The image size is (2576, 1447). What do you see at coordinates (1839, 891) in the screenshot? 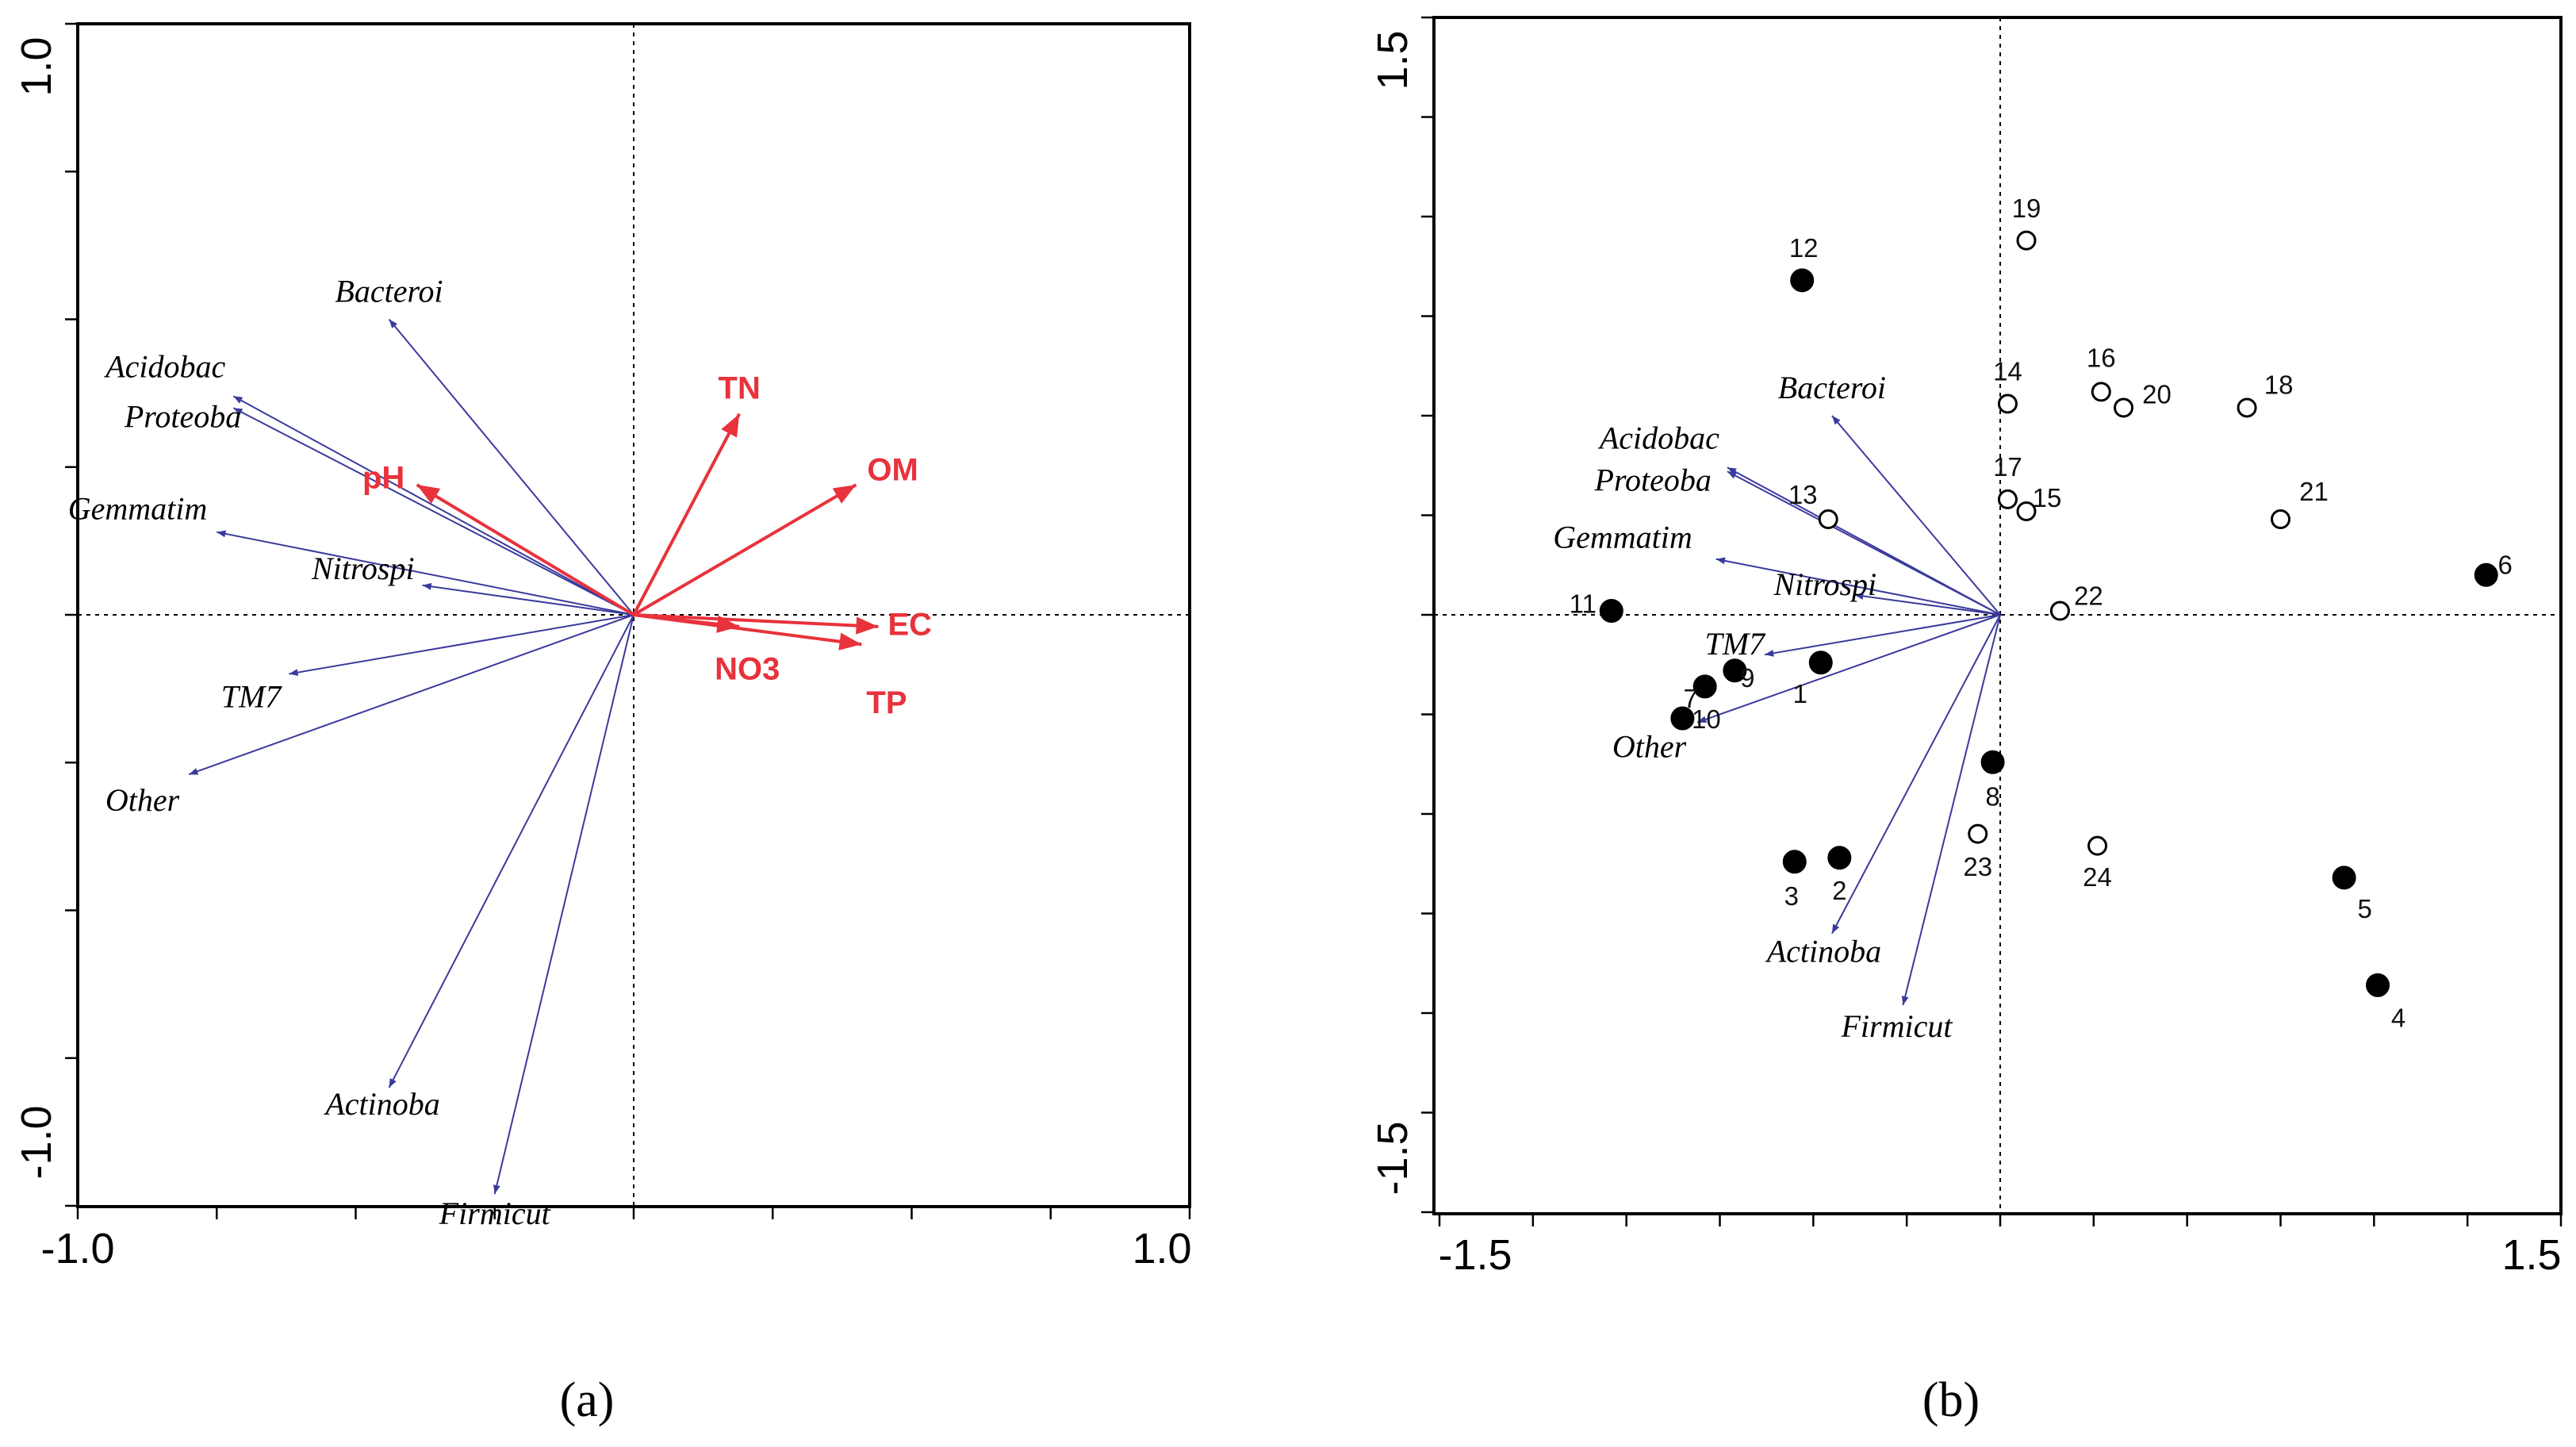
I see `panel-b-site-label-2: 2` at bounding box center [1839, 891].